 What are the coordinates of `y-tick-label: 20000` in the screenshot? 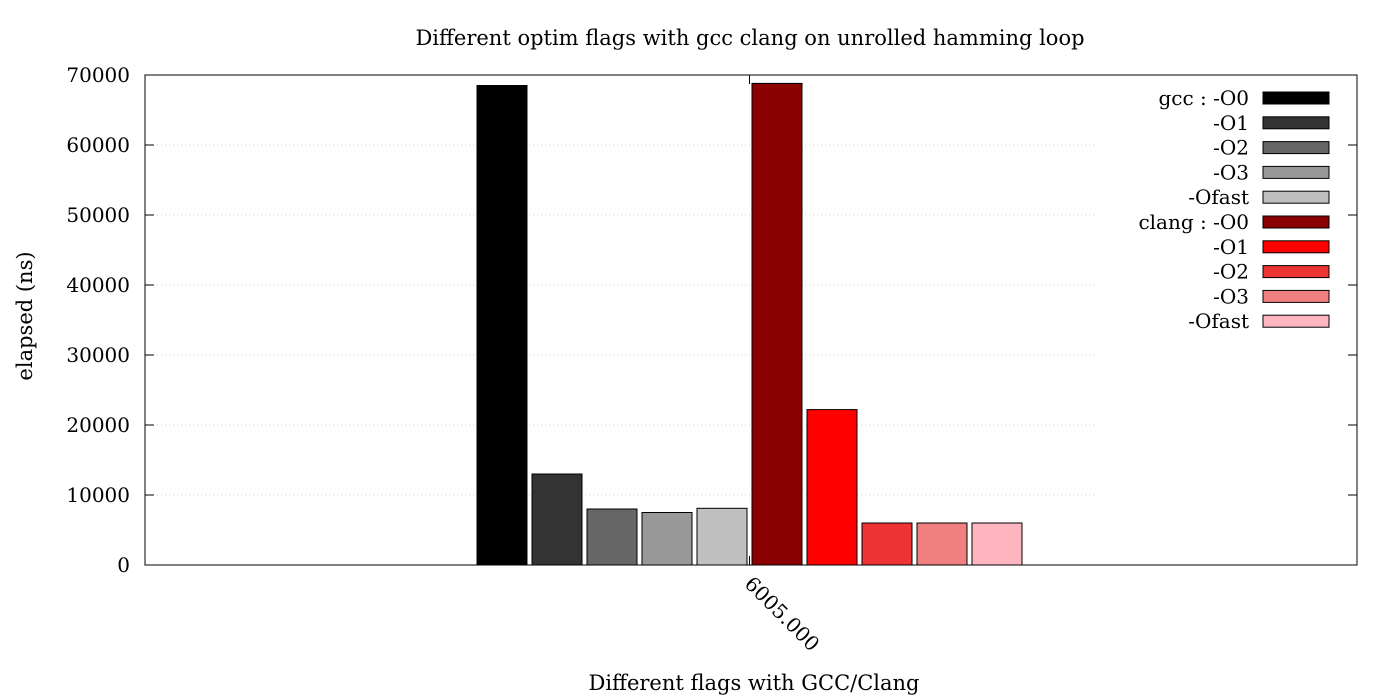 It's located at (98, 425).